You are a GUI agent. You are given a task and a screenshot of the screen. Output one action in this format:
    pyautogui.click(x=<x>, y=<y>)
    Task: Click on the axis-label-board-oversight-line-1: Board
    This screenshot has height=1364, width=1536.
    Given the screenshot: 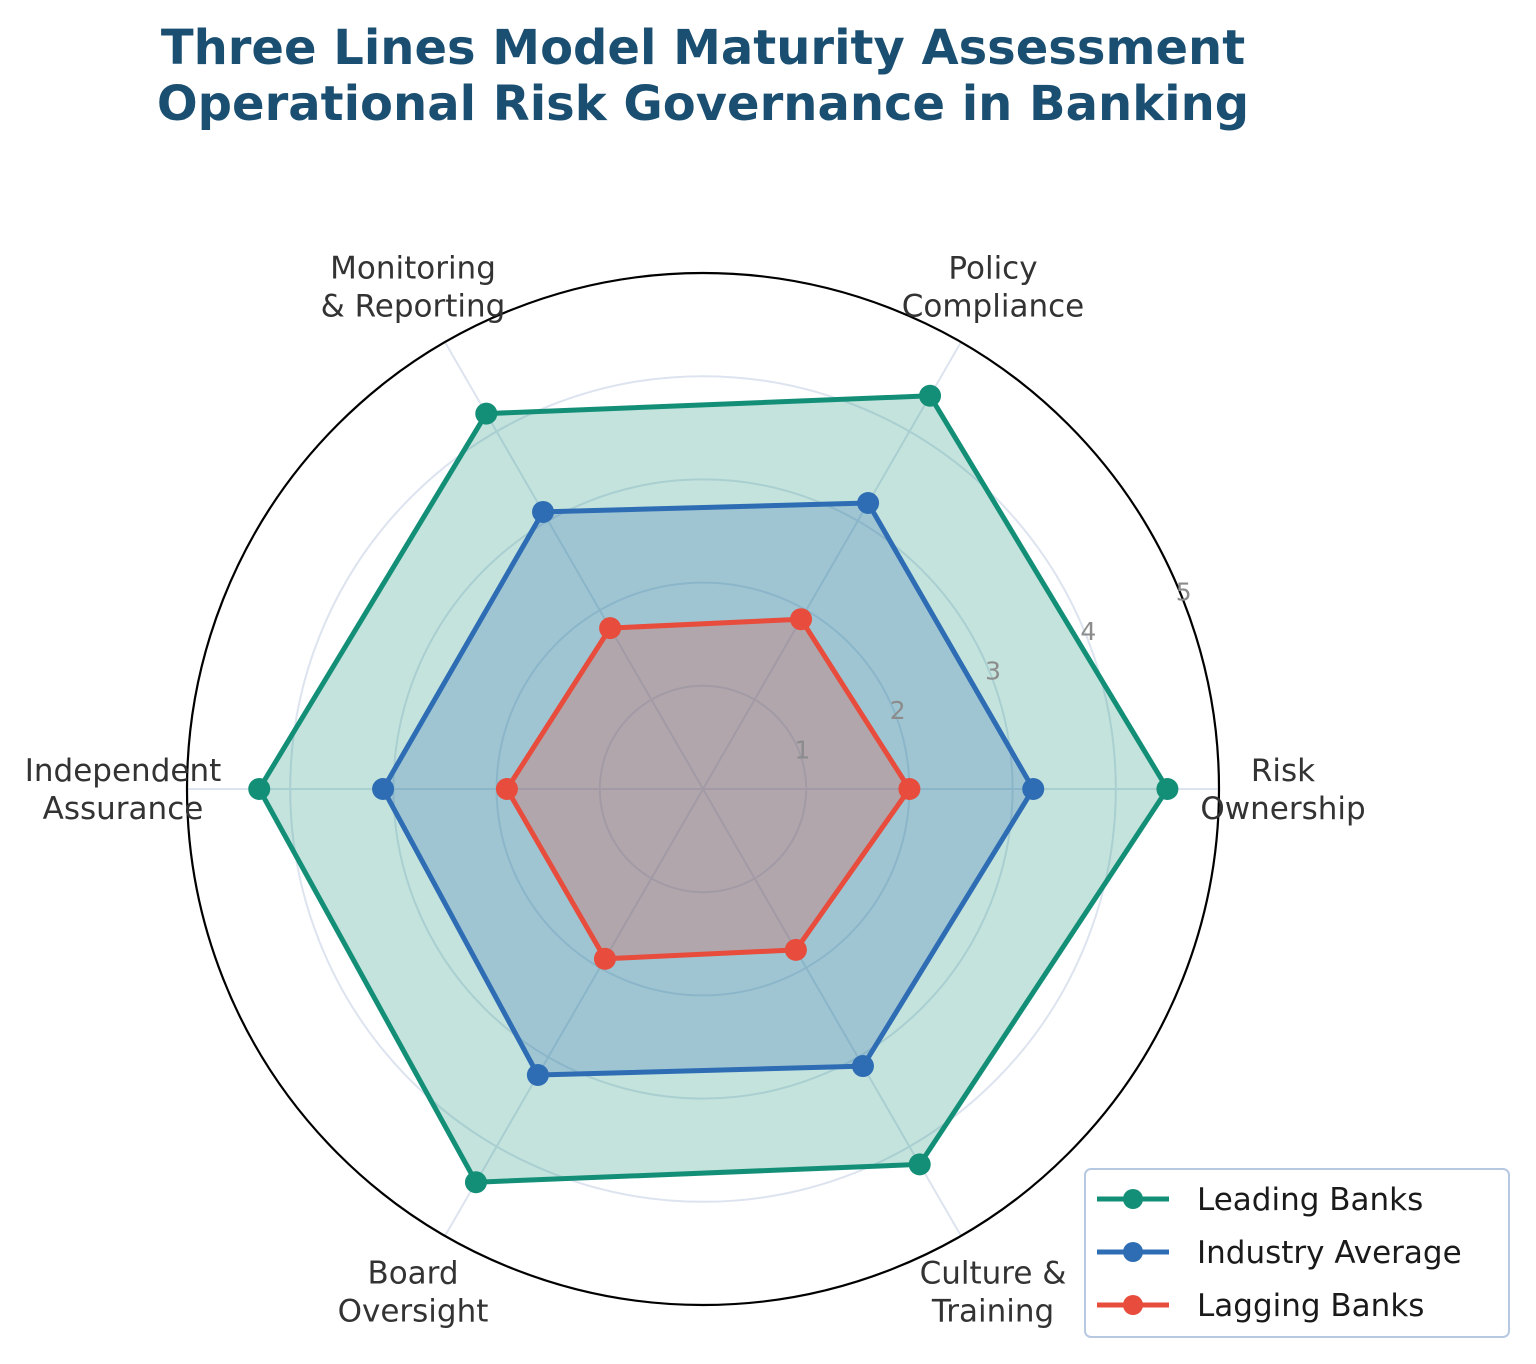 What is the action you would take?
    pyautogui.click(x=412, y=1273)
    